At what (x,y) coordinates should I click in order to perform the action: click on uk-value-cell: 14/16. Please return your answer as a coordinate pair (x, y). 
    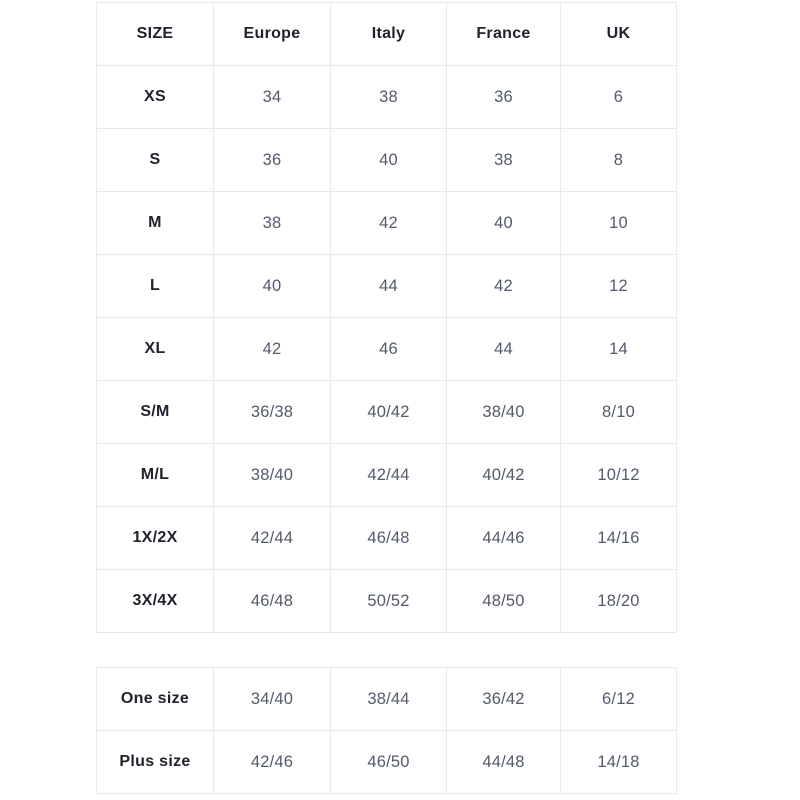
    Looking at the image, I should click on (618, 538).